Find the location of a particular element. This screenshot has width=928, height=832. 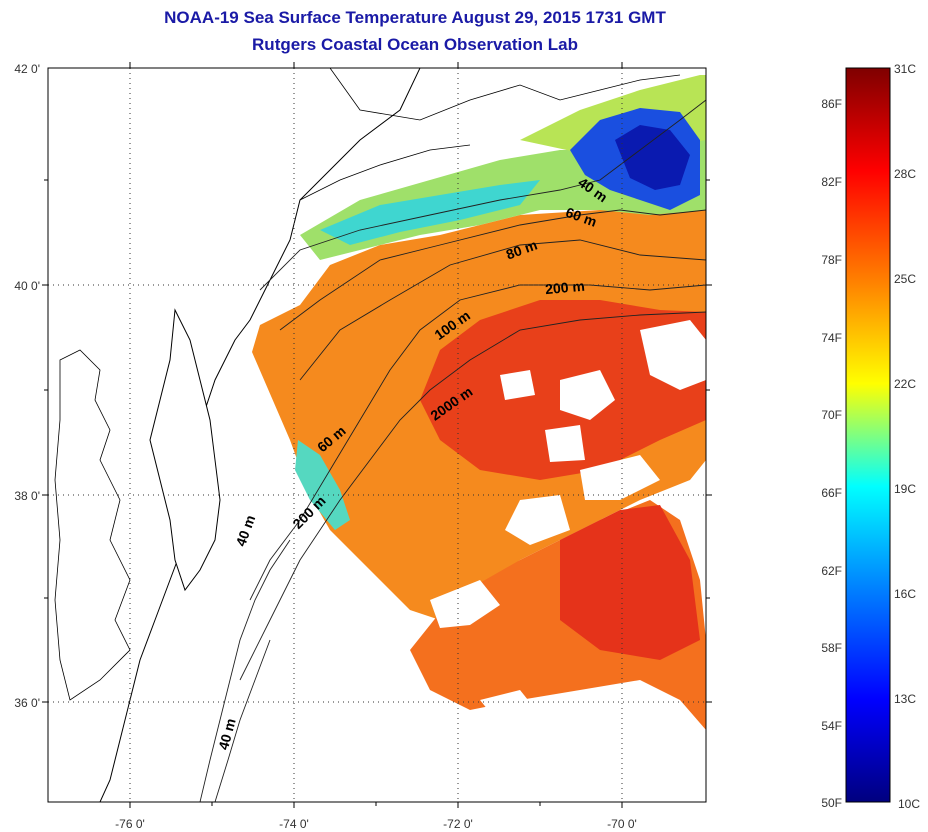

colorbar-c-label: 19C is located at coordinates (905, 489).